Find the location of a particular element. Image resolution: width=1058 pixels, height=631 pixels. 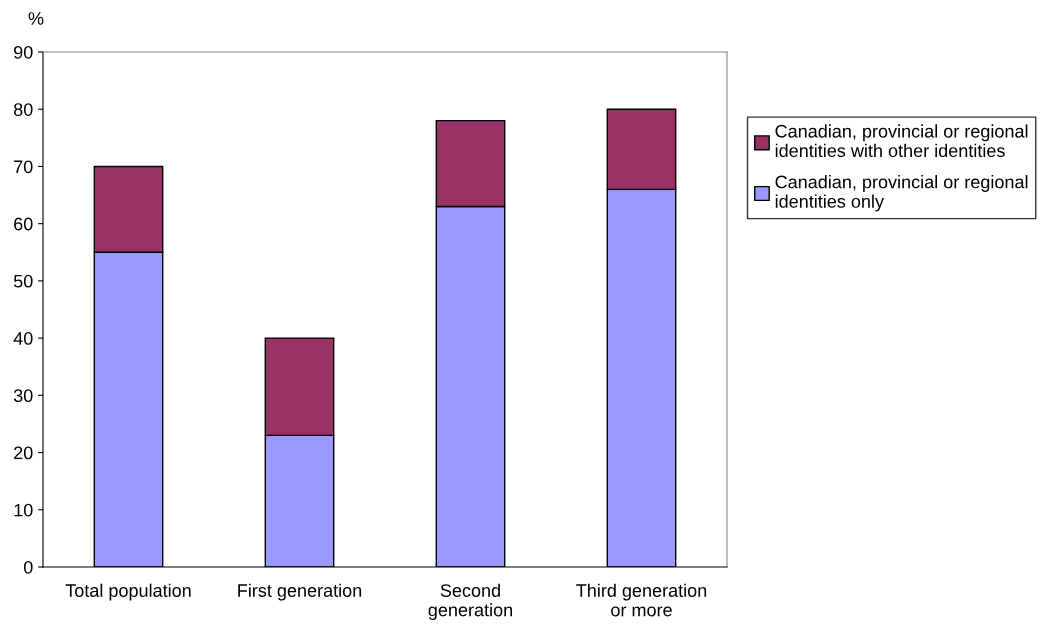

y-tick-label: 20 is located at coordinates (23, 453).